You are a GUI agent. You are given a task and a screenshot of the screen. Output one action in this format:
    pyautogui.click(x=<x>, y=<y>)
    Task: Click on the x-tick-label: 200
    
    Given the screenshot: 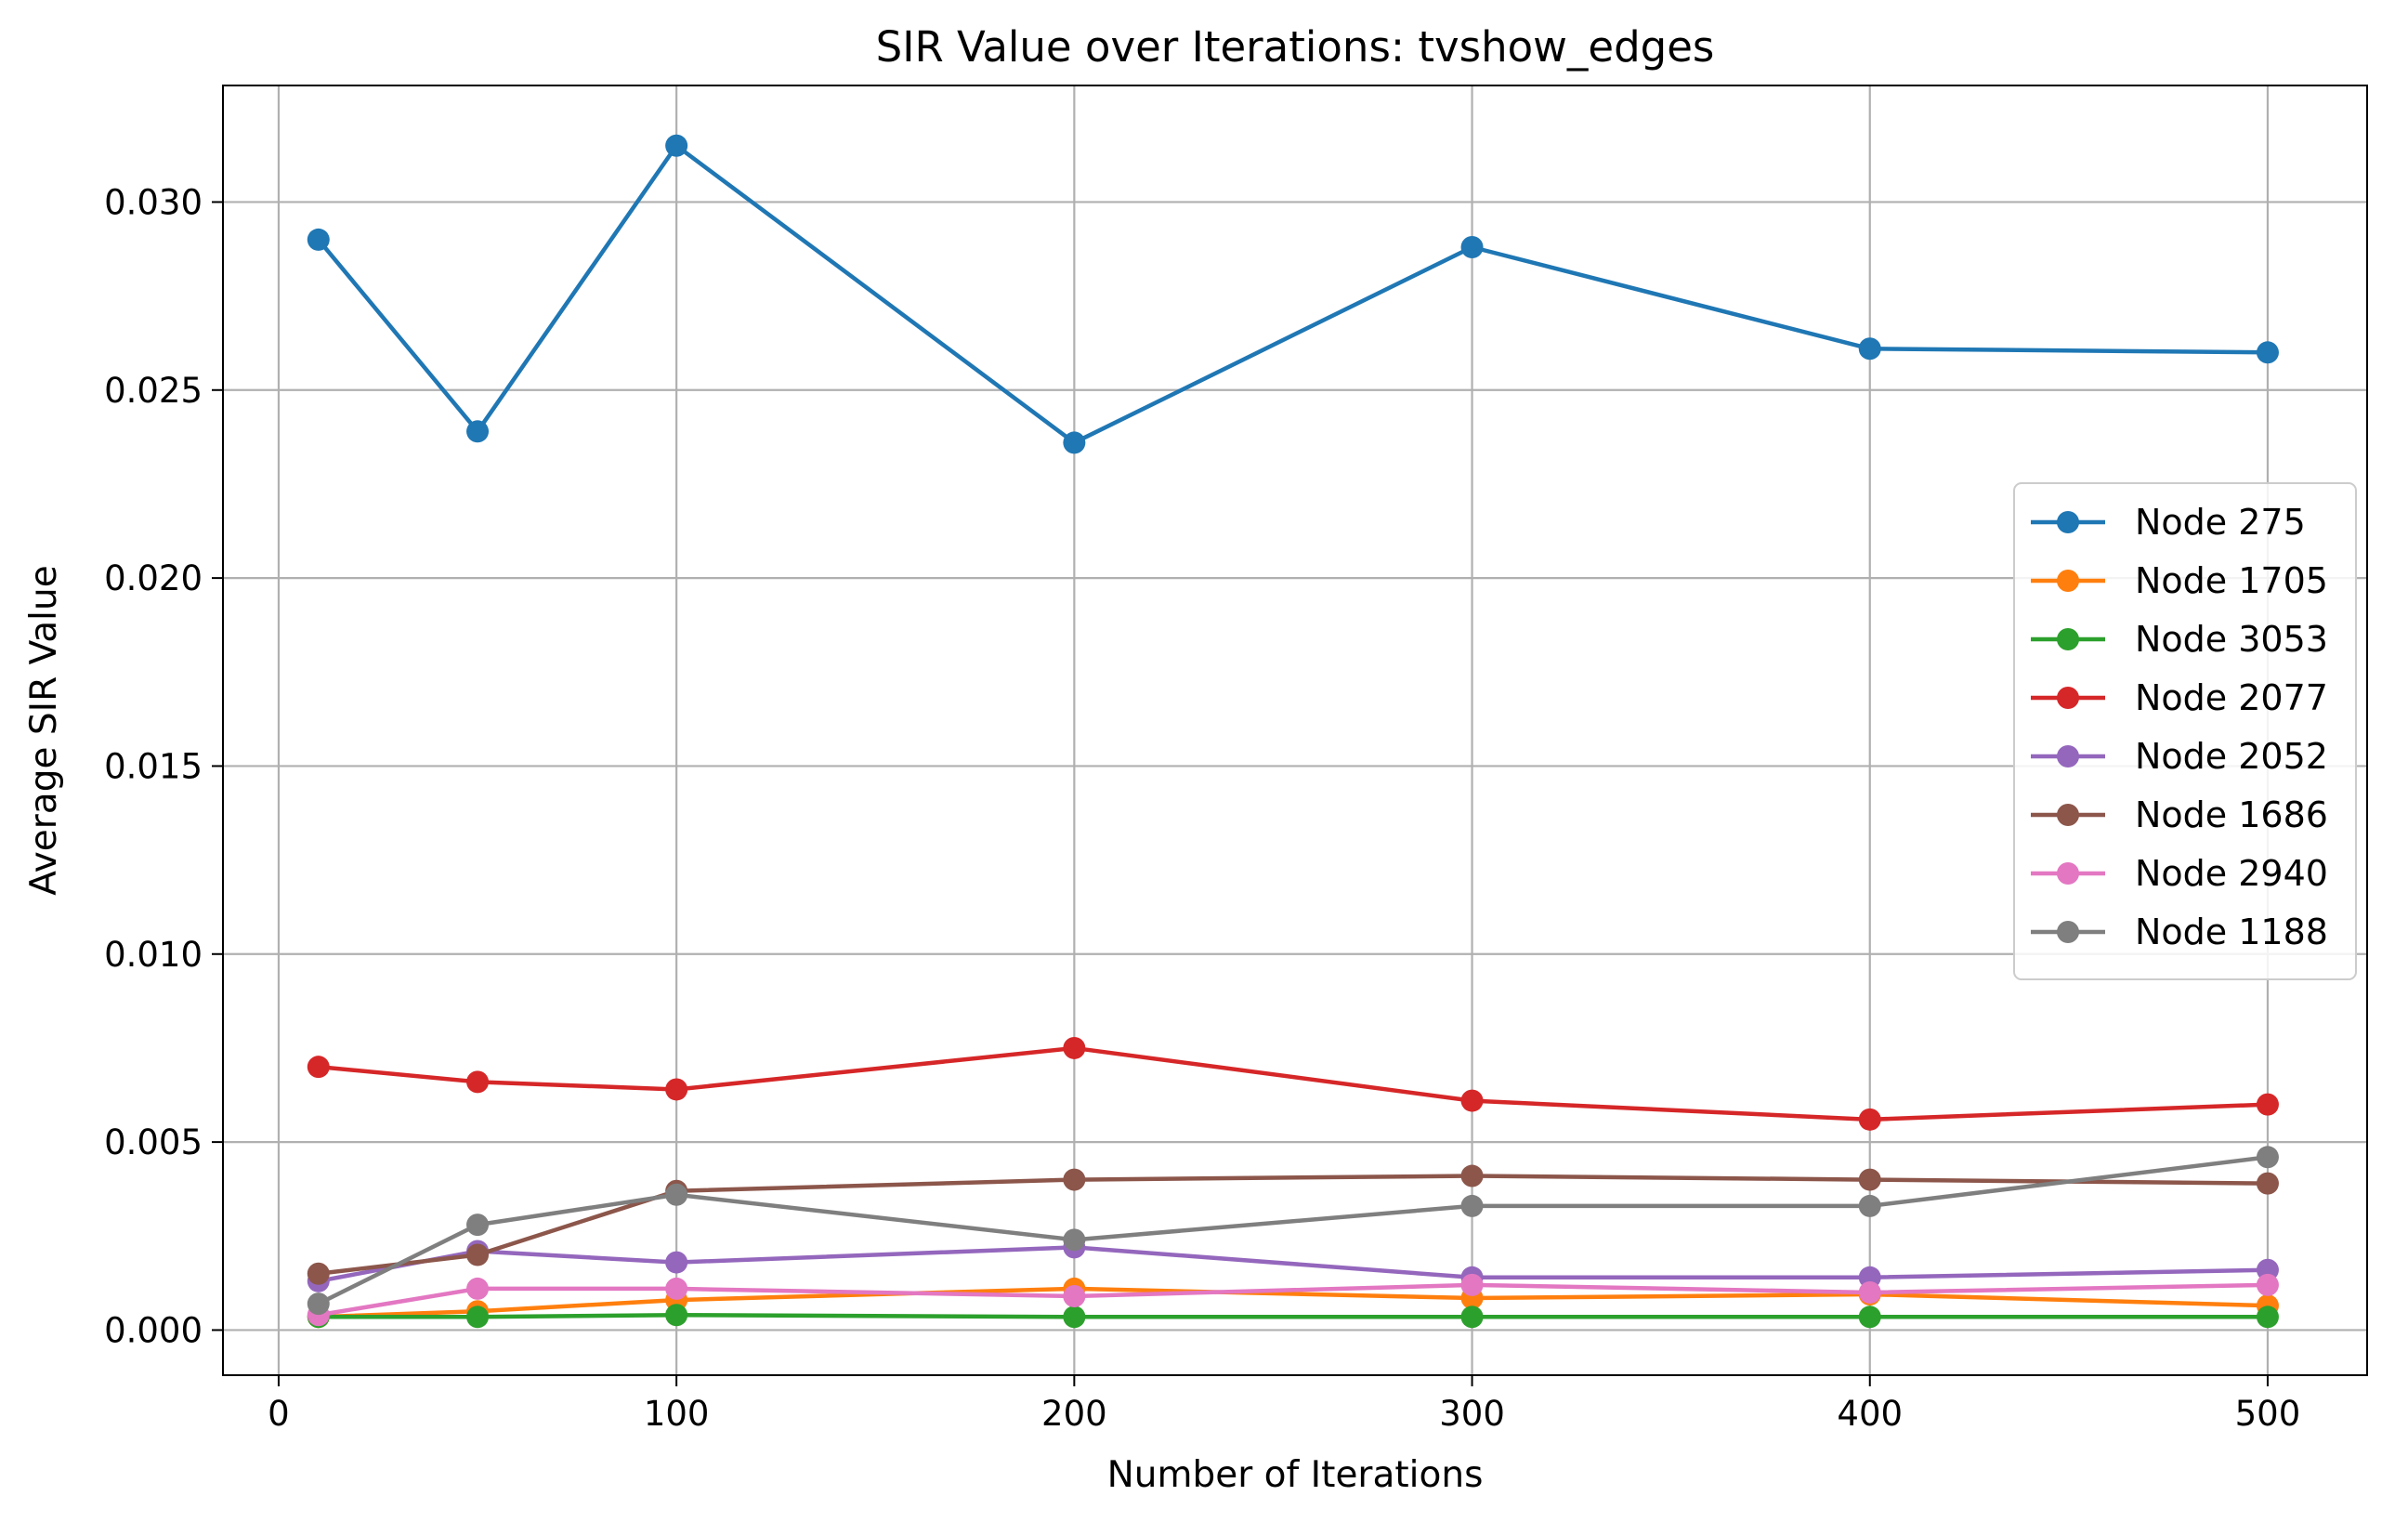 What is the action you would take?
    pyautogui.click(x=1074, y=1414)
    